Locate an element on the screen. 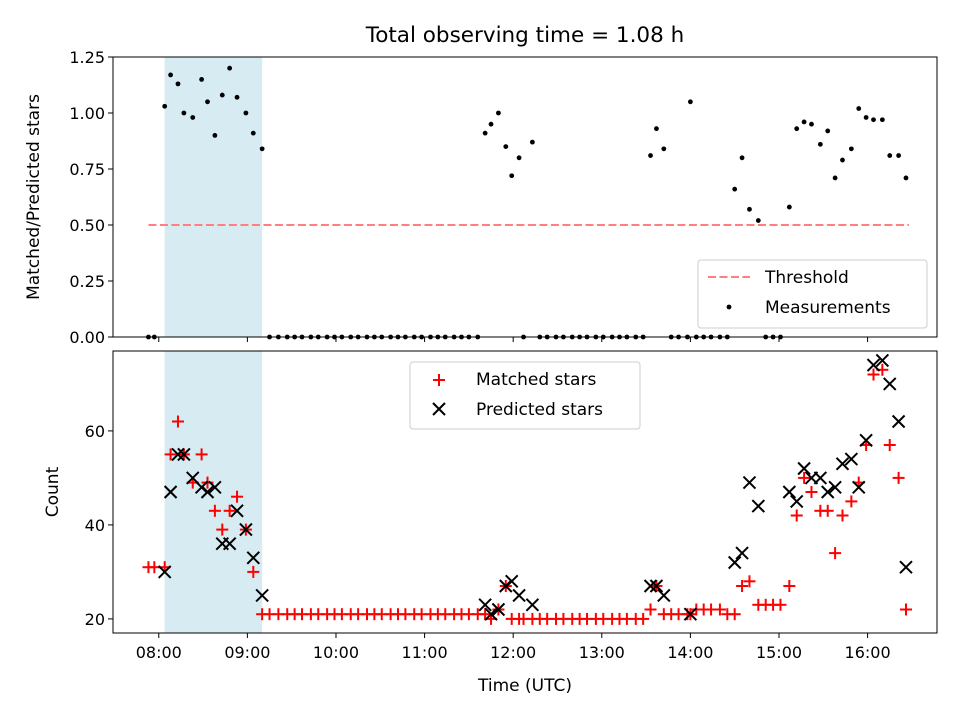 The width and height of the screenshot is (960, 720). top-y-axis: 0.00 0.25 0.50 0.75 1.00 1.25 is located at coordinates (91, 197).